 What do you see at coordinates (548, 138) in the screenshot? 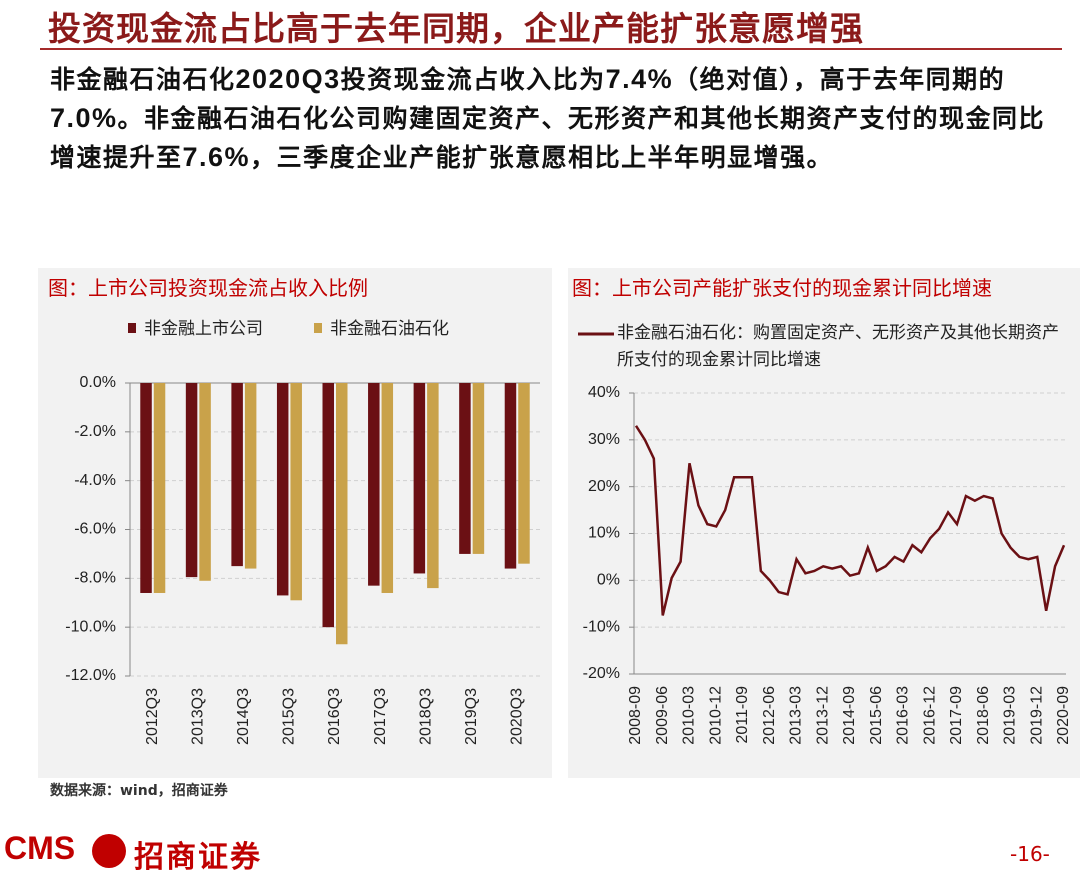
I see `paragraph-run: 。非金融石油石化公司购建固定资产、无形资产和其他长期资产支付的现金同比增速提升至` at bounding box center [548, 138].